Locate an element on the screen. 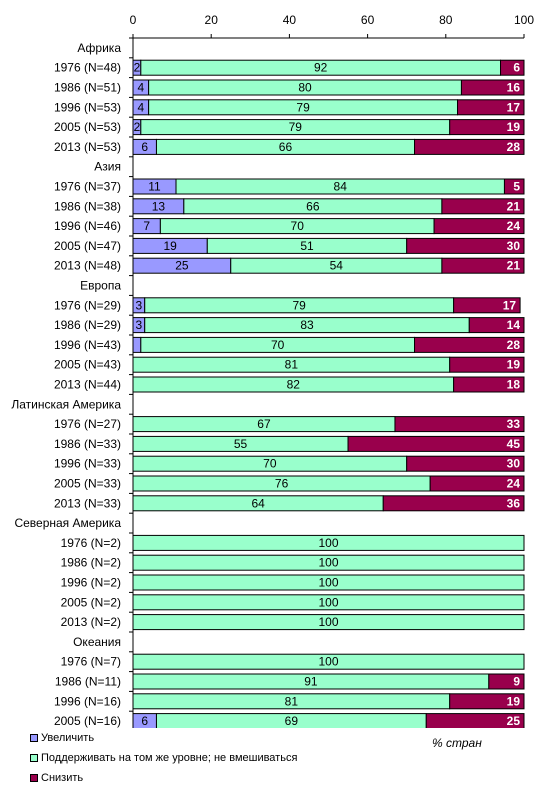  bar-value-label: 51 is located at coordinates (307, 246).